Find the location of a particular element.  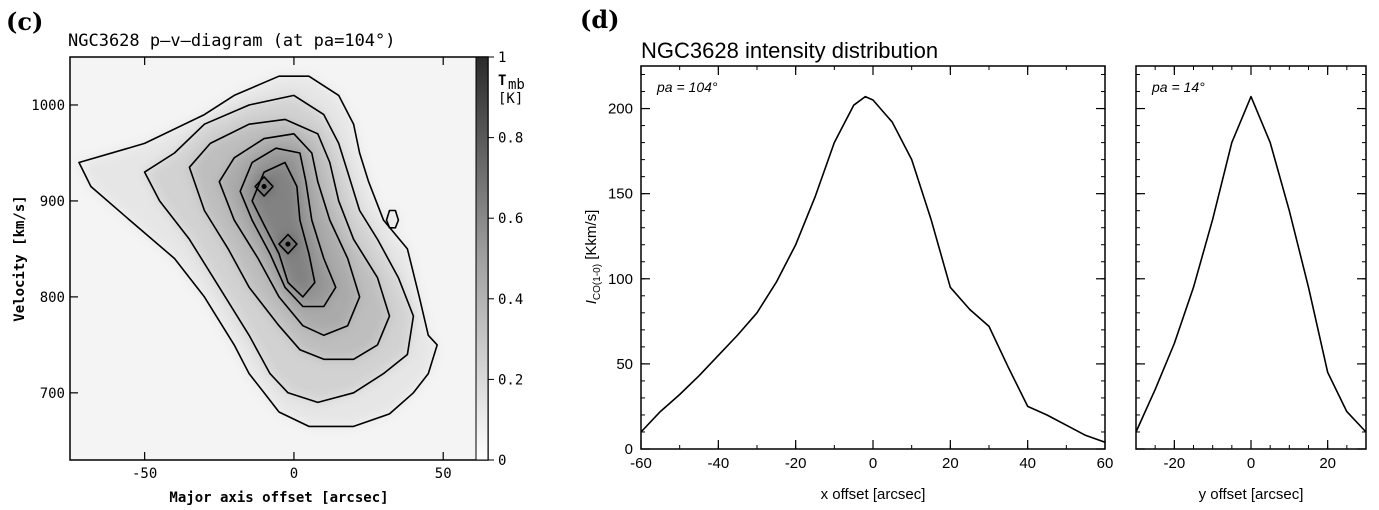

colorbar-unit: [K] is located at coordinates (510, 99).